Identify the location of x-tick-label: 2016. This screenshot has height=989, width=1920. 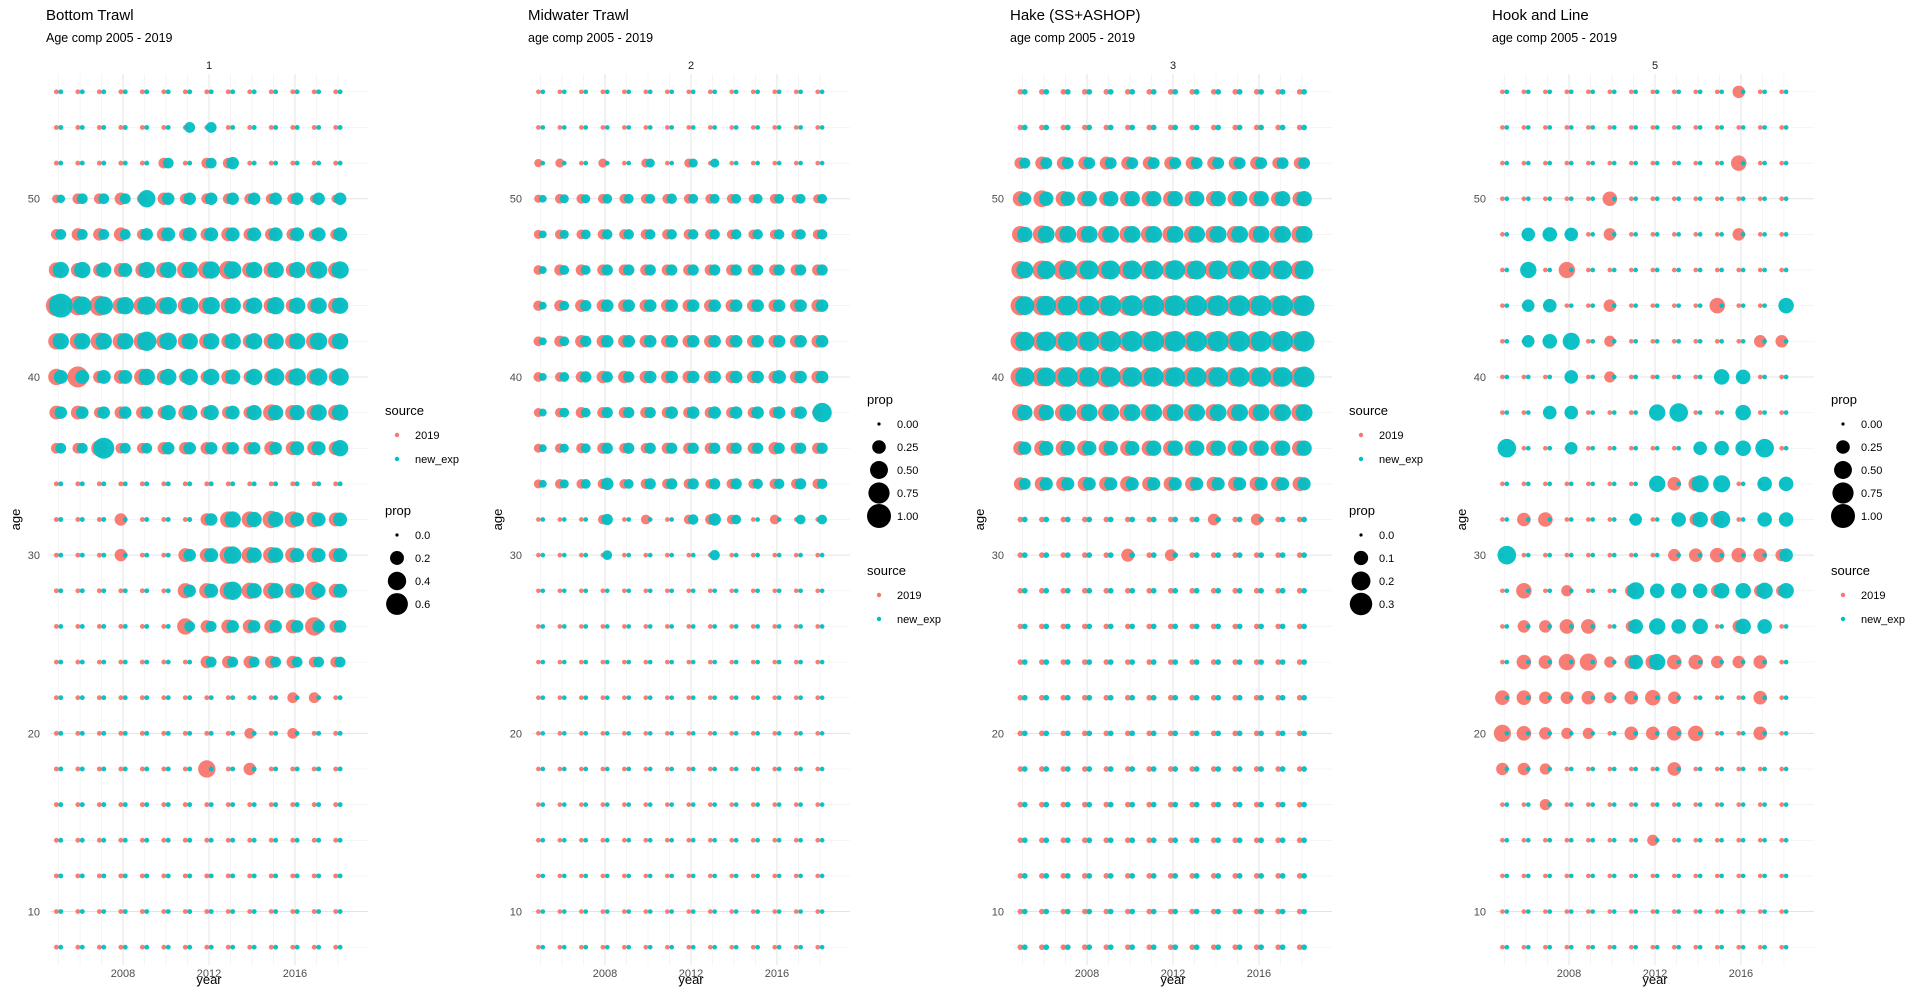
(295, 974).